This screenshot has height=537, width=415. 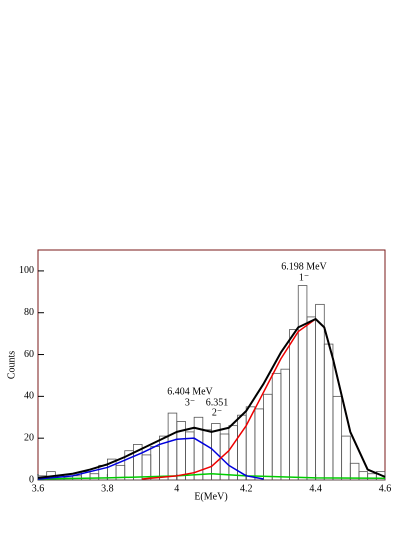 I want to click on x-tick-label: 4.6, so click(x=385, y=488).